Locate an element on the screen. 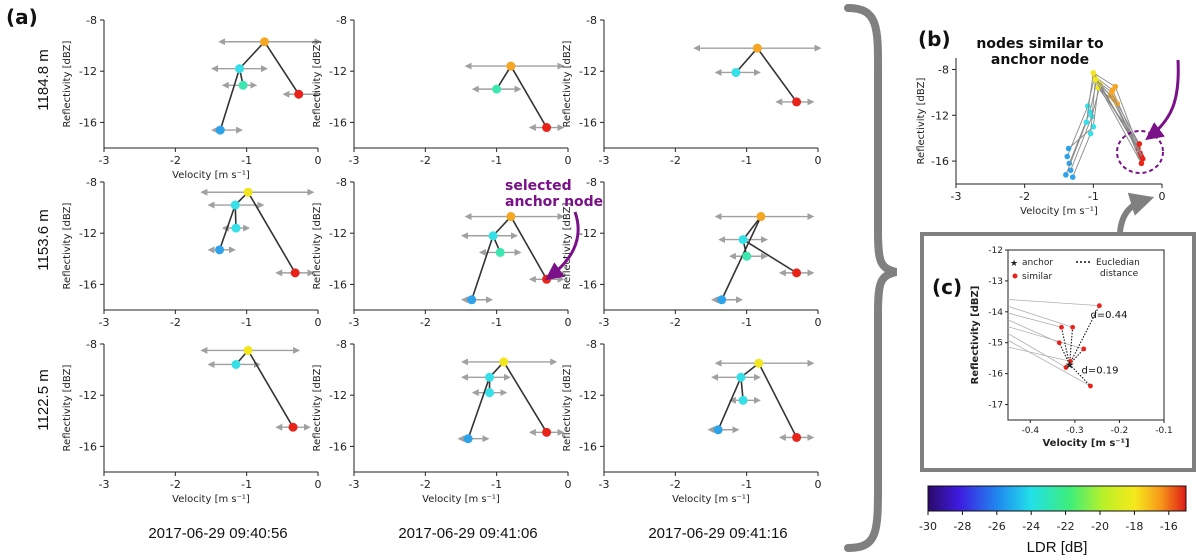  panel-b-label: (b) is located at coordinates (934, 39).